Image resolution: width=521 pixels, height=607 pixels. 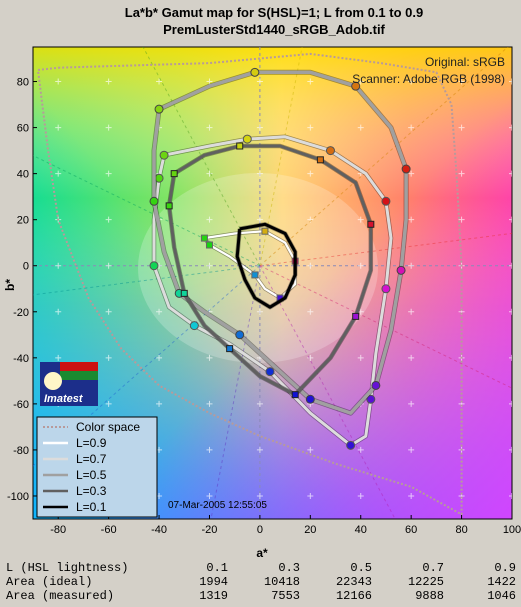 What do you see at coordinates (21, 359) in the screenshot?
I see `y-tick-label: -40` at bounding box center [21, 359].